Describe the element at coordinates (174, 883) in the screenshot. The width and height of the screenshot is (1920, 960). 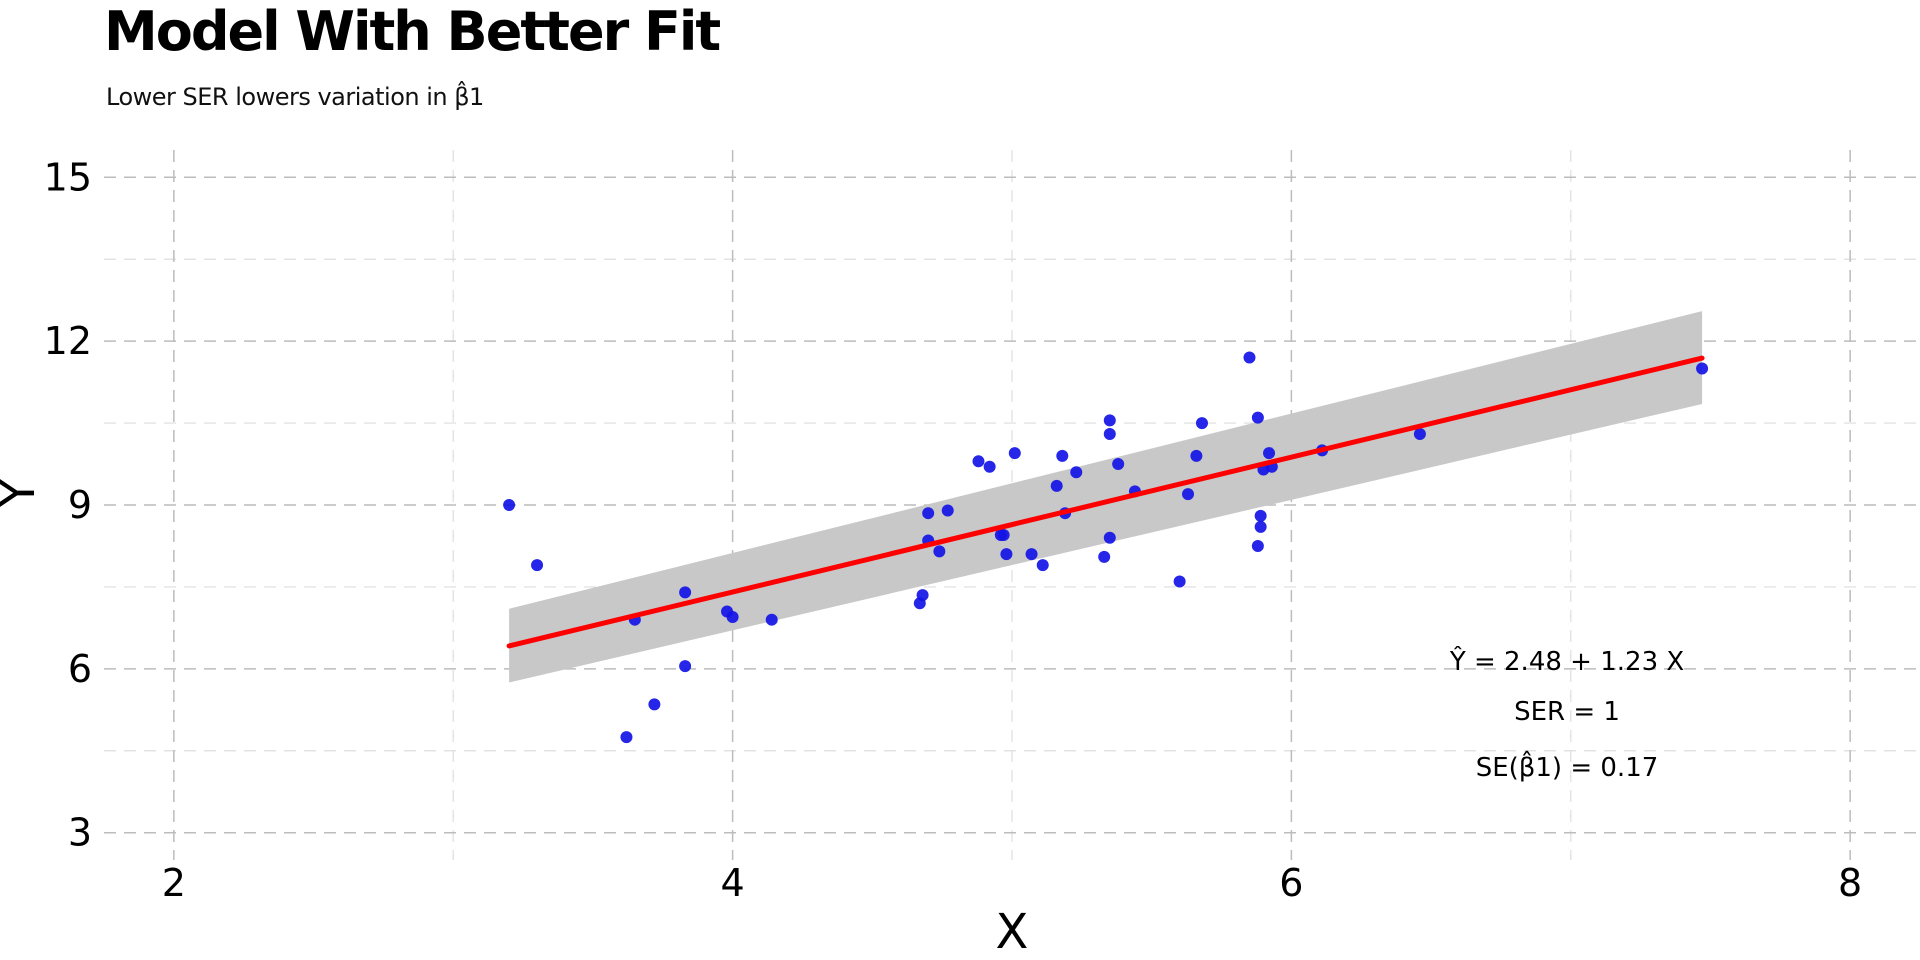
I see `x-tick-label: 2` at that location.